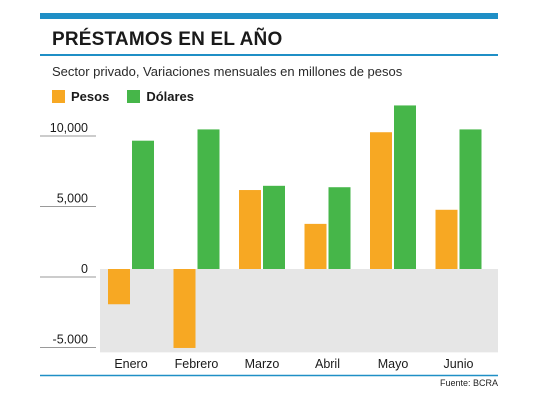  I want to click on x-tick-label: Junio, so click(459, 364).